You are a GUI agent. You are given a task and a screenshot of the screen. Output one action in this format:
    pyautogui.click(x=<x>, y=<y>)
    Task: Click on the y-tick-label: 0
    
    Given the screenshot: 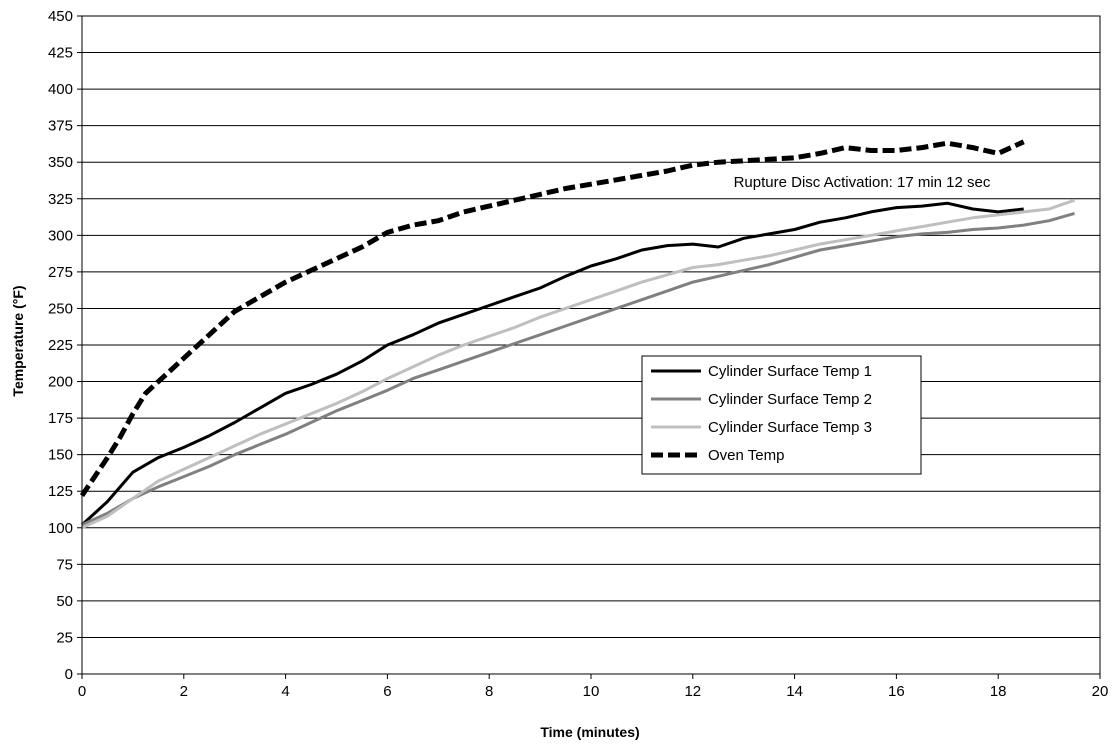 What is the action you would take?
    pyautogui.click(x=69, y=674)
    